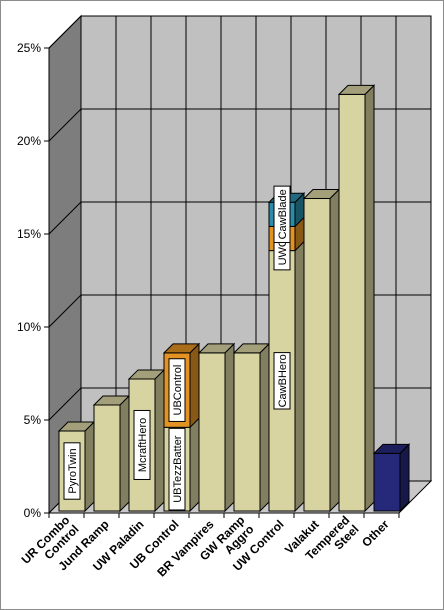 The height and width of the screenshot is (610, 444). I want to click on x-category-label-group: Other, so click(375, 533).